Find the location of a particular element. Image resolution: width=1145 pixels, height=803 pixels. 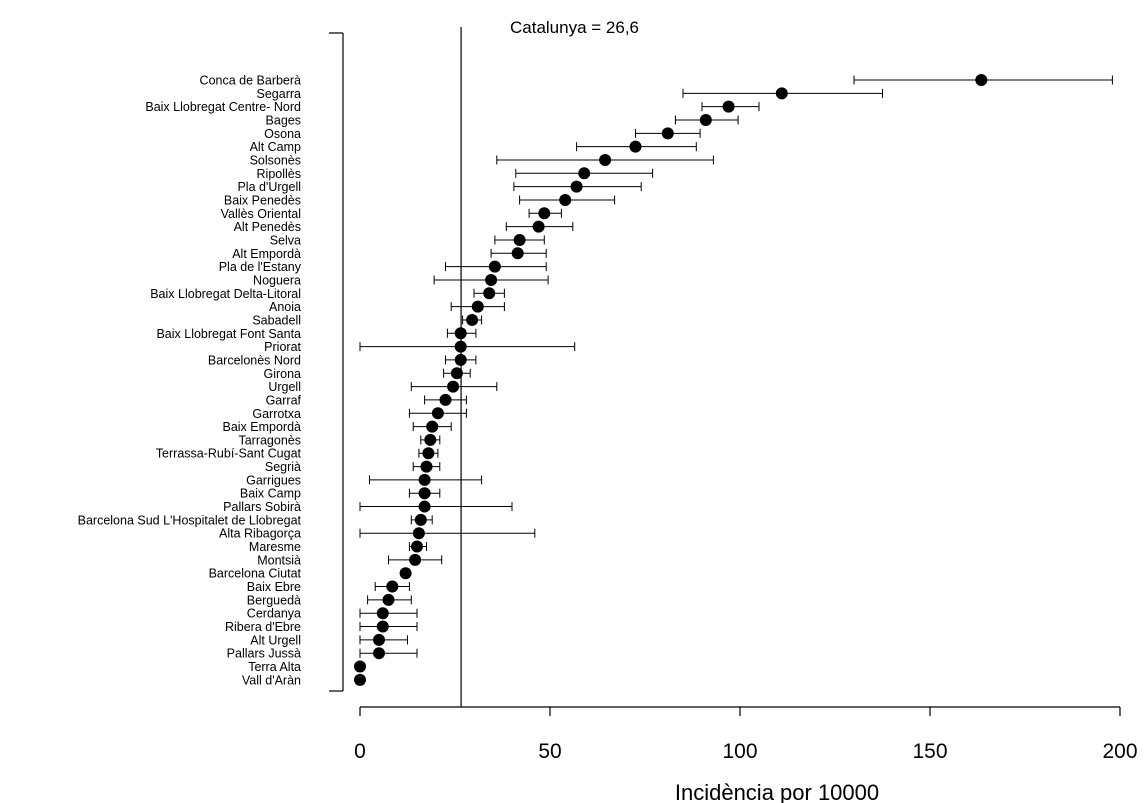

category-label: Vall d'Aràn is located at coordinates (271, 680).